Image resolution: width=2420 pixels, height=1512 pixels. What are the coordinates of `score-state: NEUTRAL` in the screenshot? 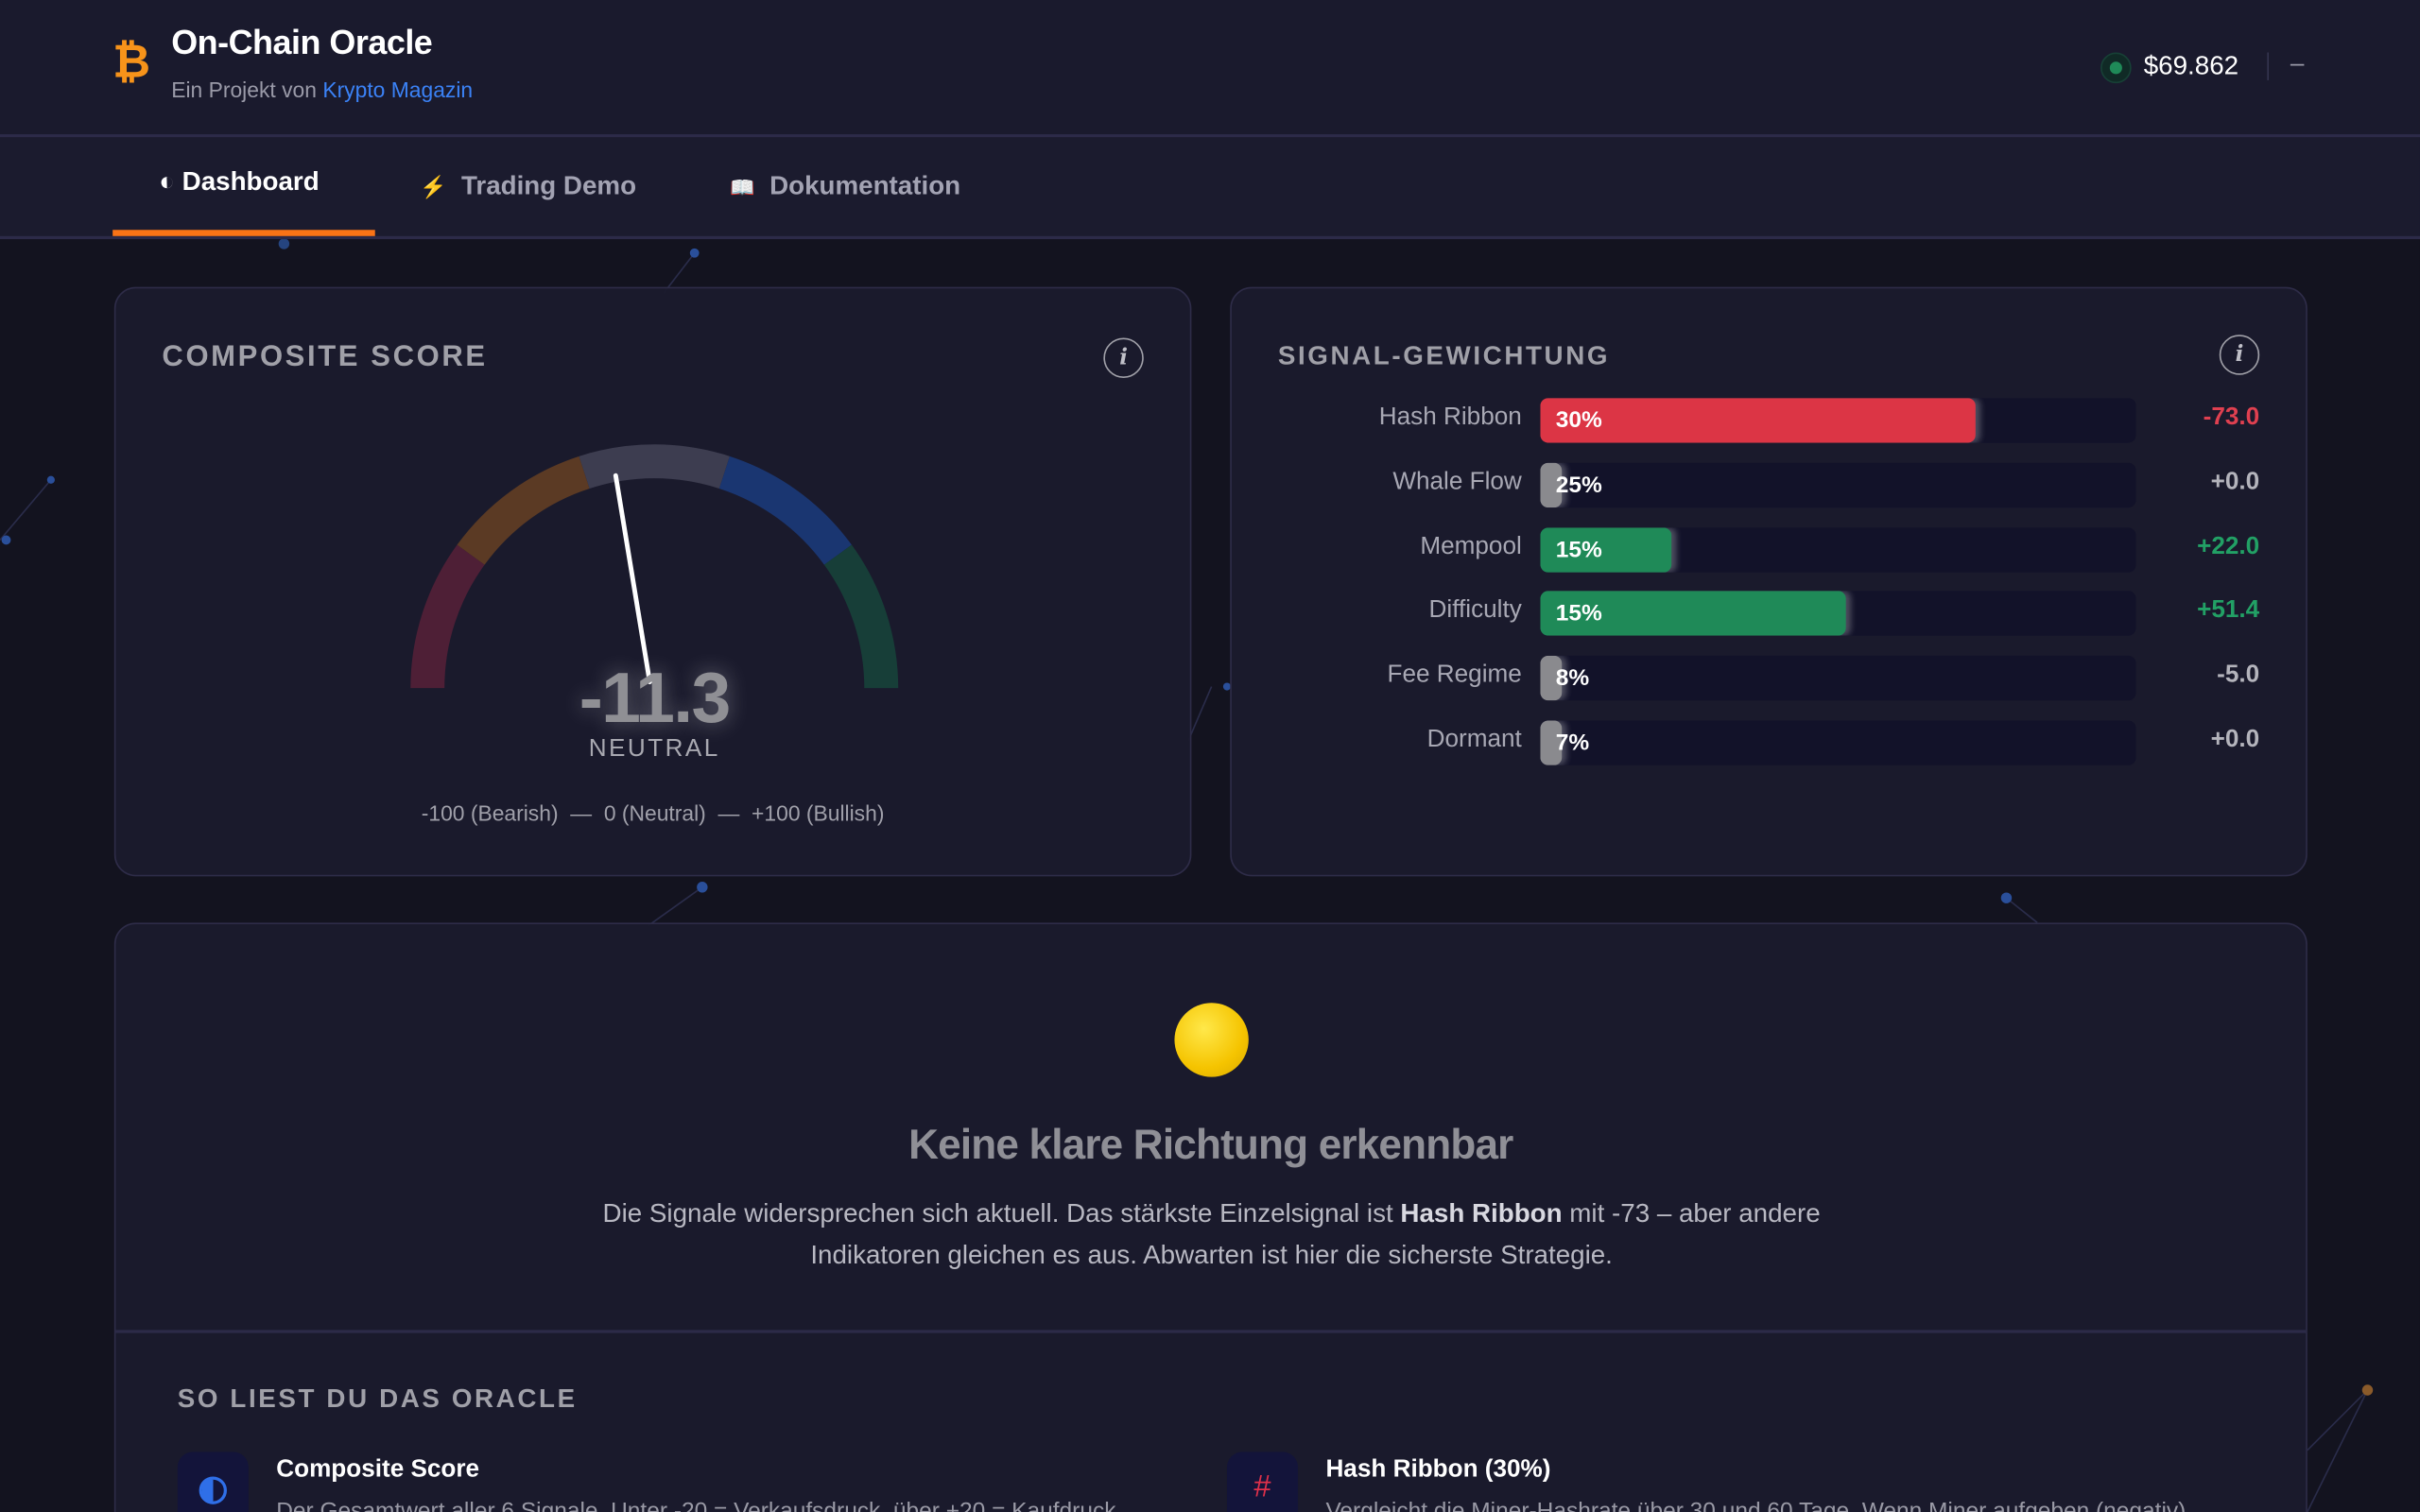 It's located at (654, 749).